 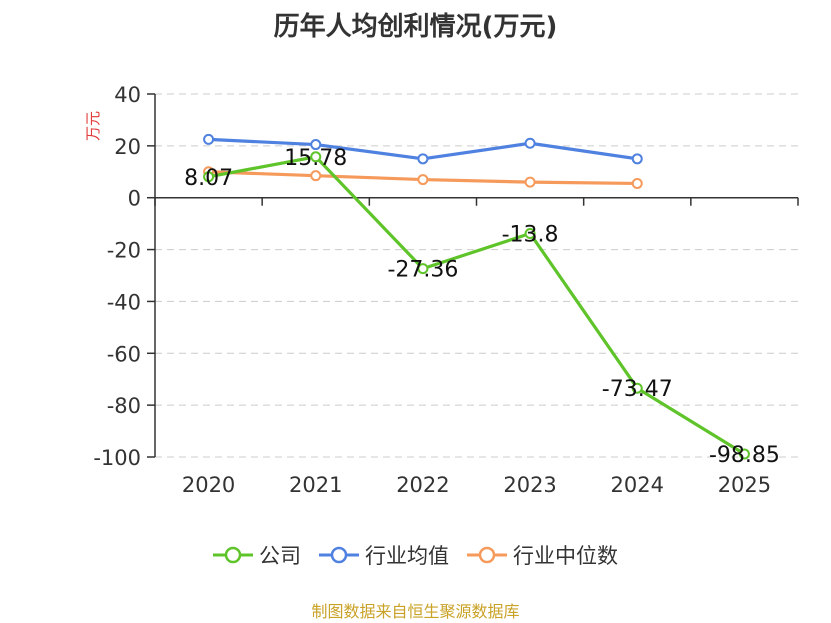 I want to click on x-tick-label: 2021, so click(x=315, y=485).